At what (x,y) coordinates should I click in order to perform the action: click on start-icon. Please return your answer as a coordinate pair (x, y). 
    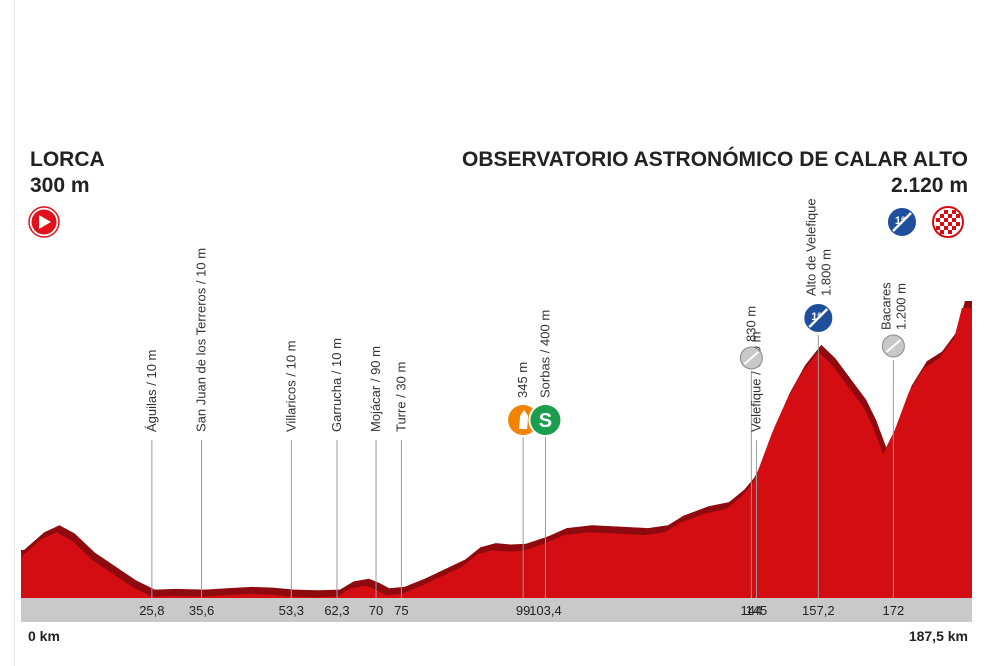
    Looking at the image, I should click on (44, 222).